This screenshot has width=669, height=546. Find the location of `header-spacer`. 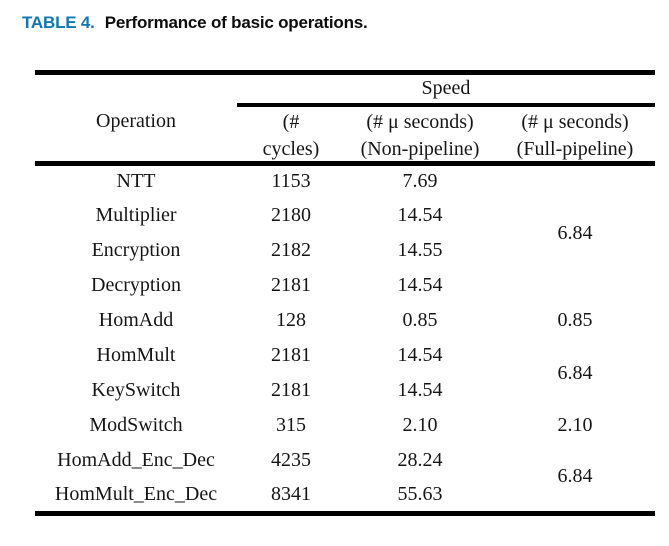

header-spacer is located at coordinates (136, 89).